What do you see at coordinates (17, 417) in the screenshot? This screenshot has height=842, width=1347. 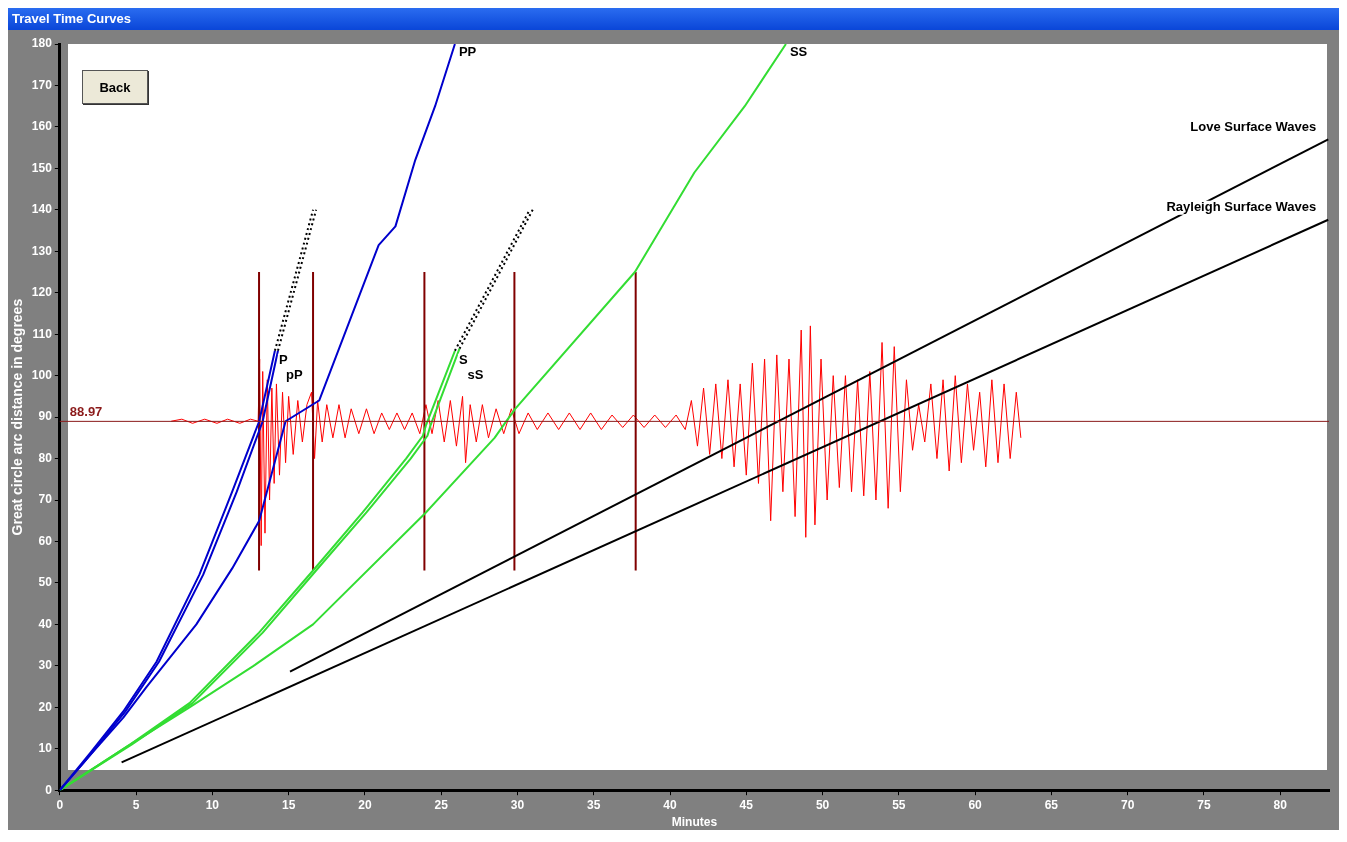 I see `y-axis-title: Great circle arc distance in degrees` at bounding box center [17, 417].